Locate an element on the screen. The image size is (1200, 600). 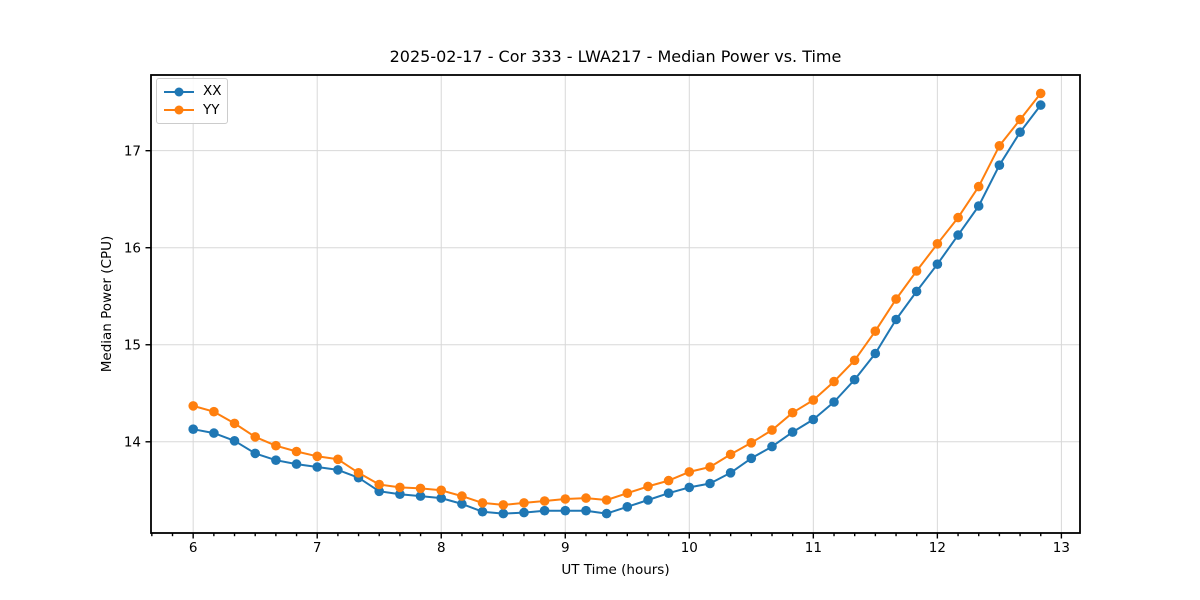
x-tick-label: 10 is located at coordinates (689, 548).